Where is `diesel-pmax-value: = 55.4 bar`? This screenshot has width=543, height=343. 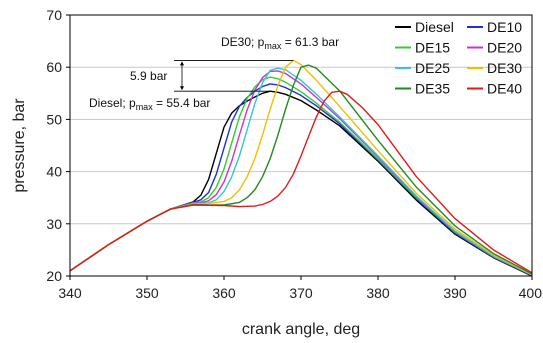 diesel-pmax-value: = 55.4 bar is located at coordinates (182, 103).